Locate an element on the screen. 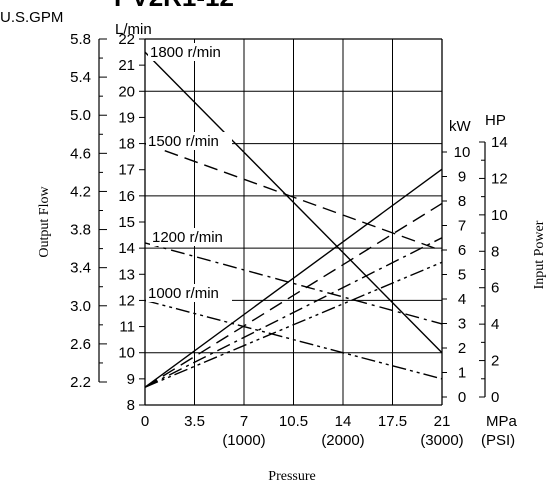  hp-tick-label: 10 is located at coordinates (499, 215).